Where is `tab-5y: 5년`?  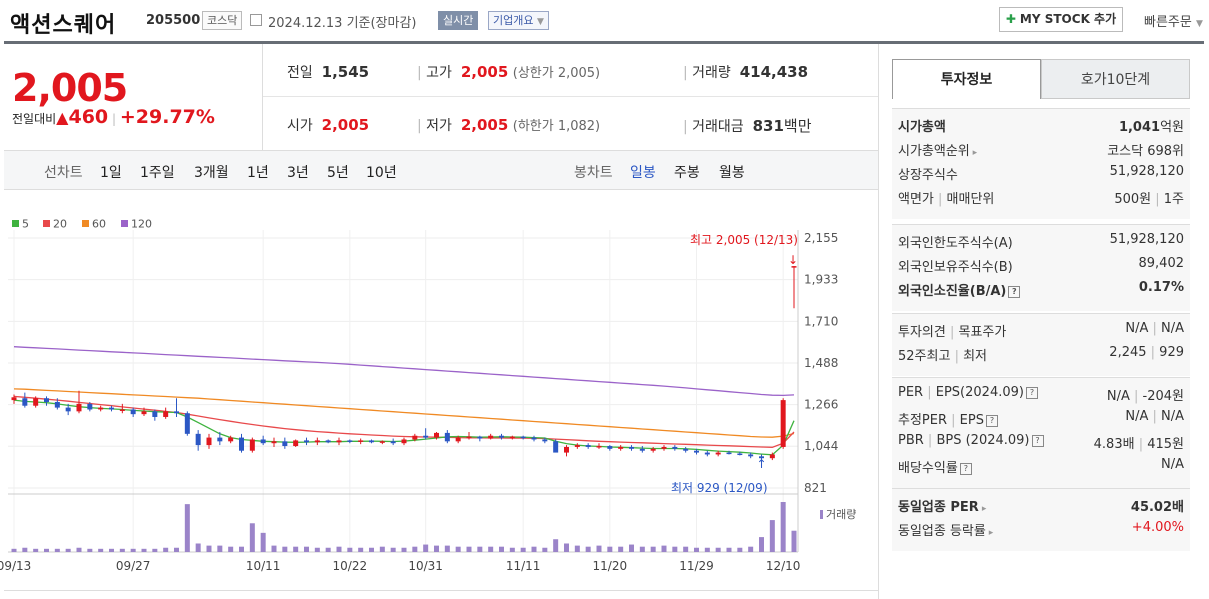
tab-5y: 5년 is located at coordinates (338, 173).